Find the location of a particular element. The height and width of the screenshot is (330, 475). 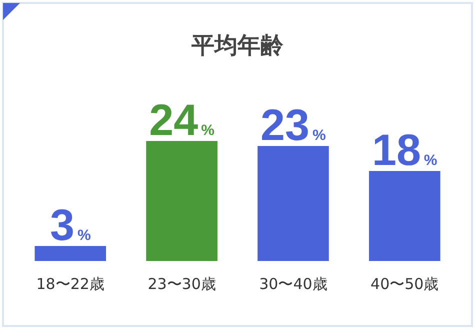

data-label: 18% is located at coordinates (405, 150).